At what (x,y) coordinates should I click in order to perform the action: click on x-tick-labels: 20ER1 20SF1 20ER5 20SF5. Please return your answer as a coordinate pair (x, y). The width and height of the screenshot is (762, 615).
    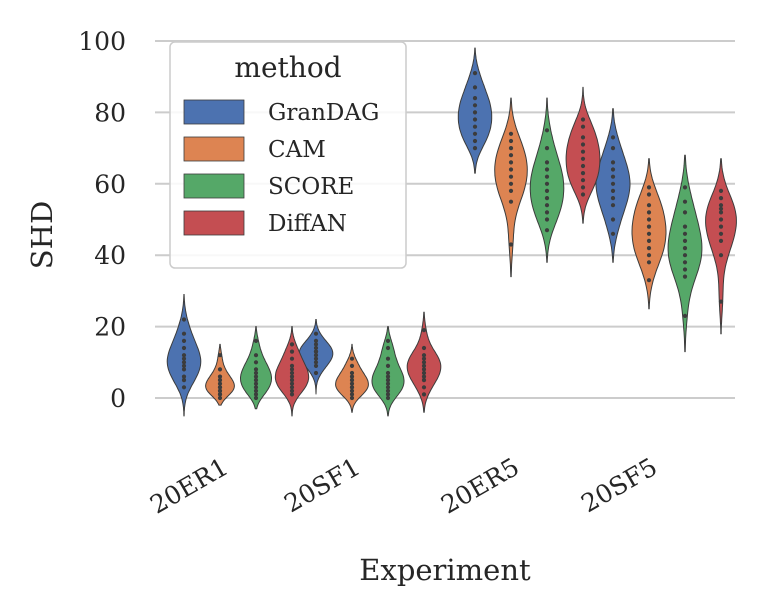
    Looking at the image, I should click on (403, 486).